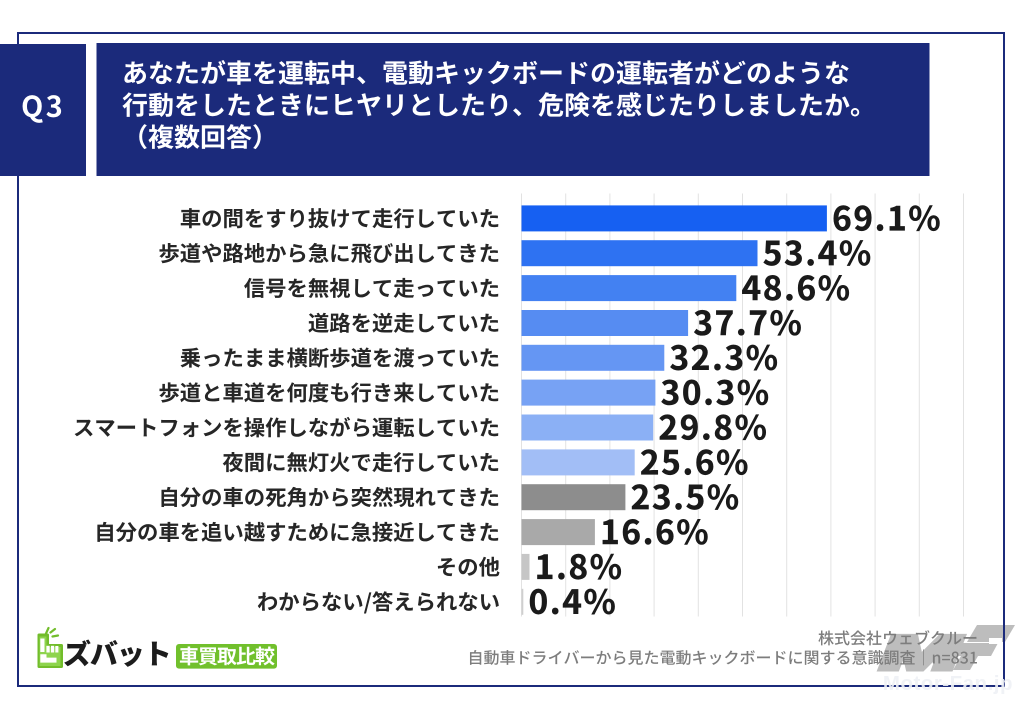  I want to click on svg-text: Motor-Fan.jp, so click(948, 683).